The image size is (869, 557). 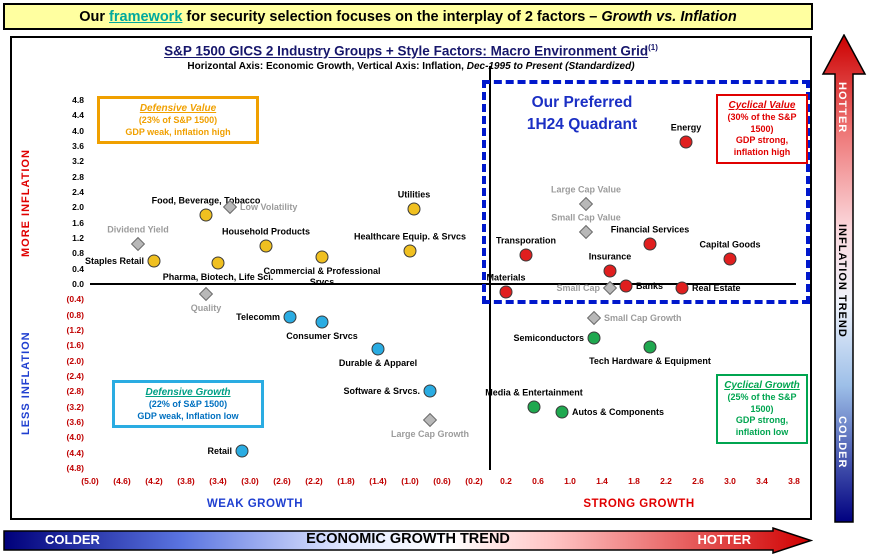 I want to click on x-tick-label: (1.0), so click(x=410, y=481).